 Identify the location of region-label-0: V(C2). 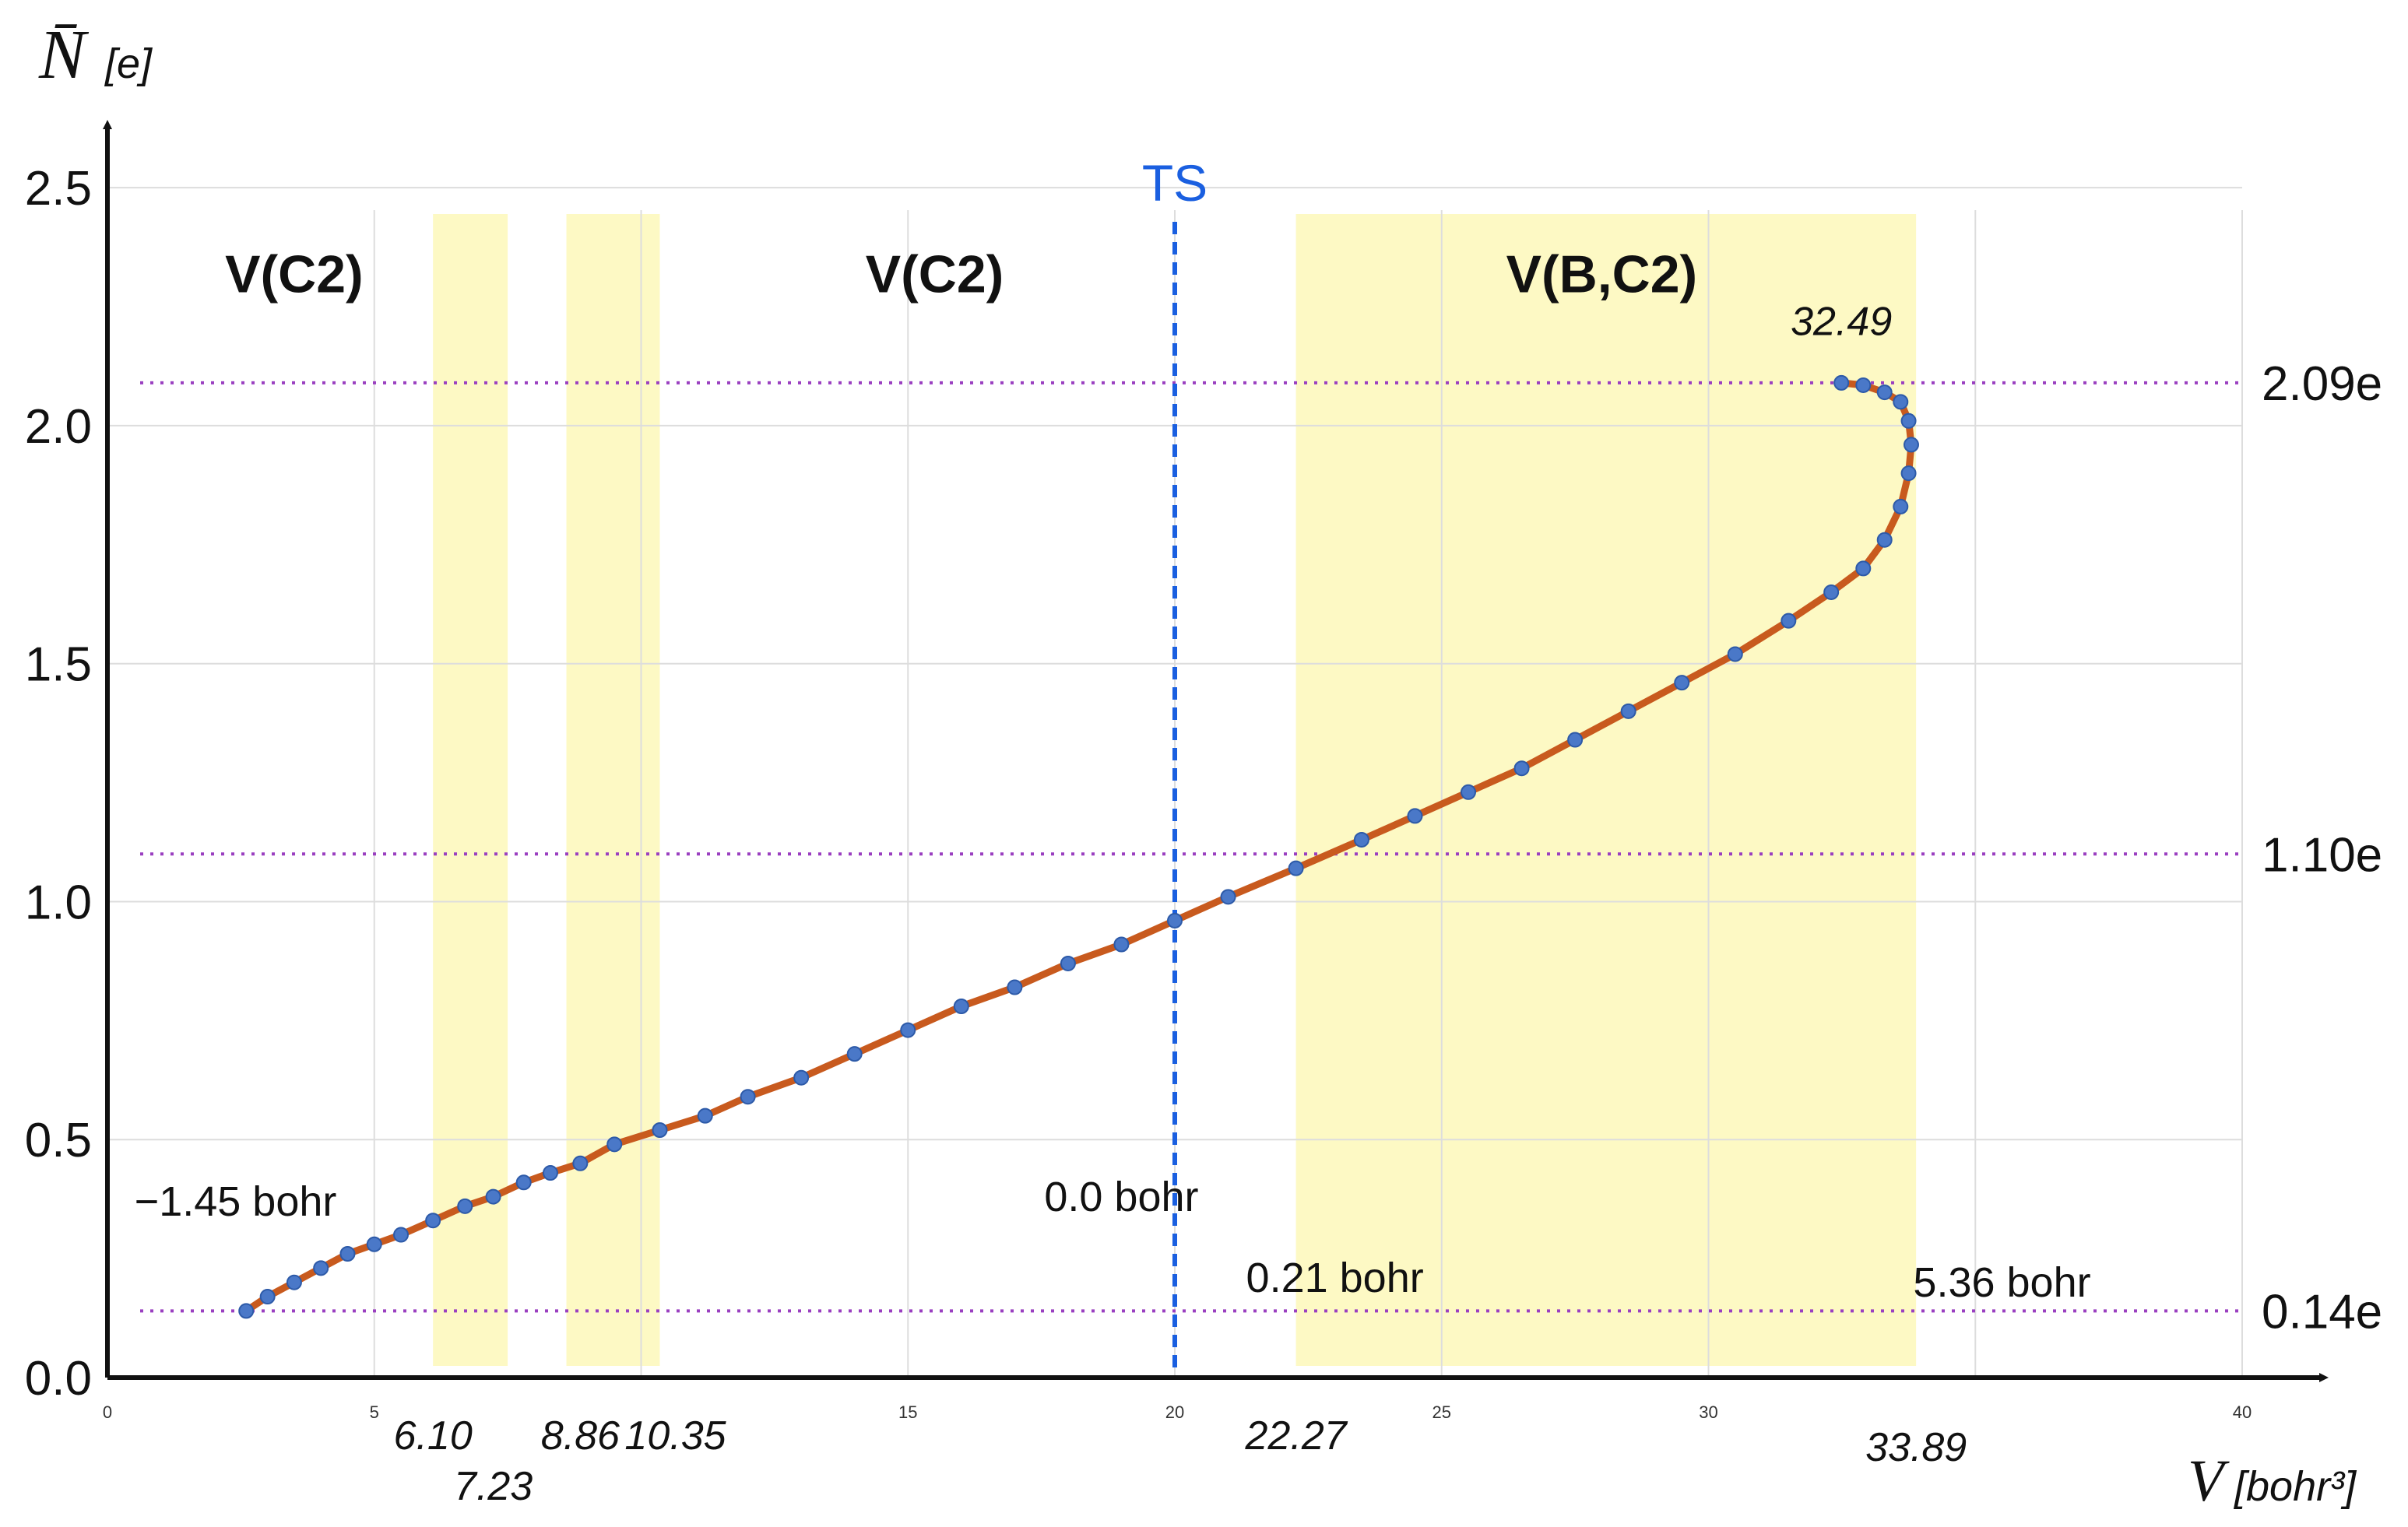
(294, 275).